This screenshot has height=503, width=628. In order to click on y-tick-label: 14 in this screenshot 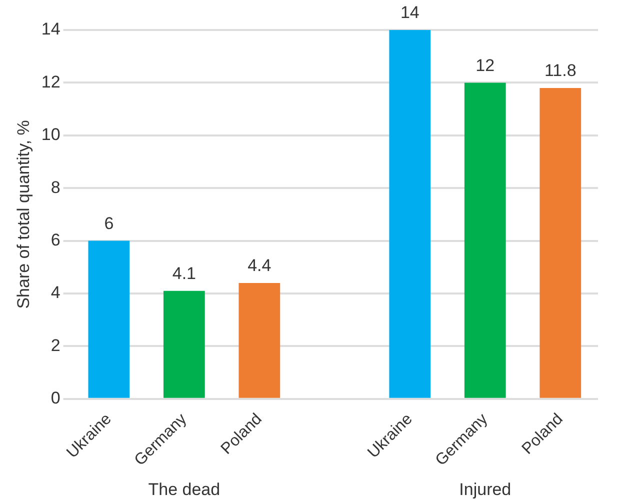, I will do `click(50, 29)`.